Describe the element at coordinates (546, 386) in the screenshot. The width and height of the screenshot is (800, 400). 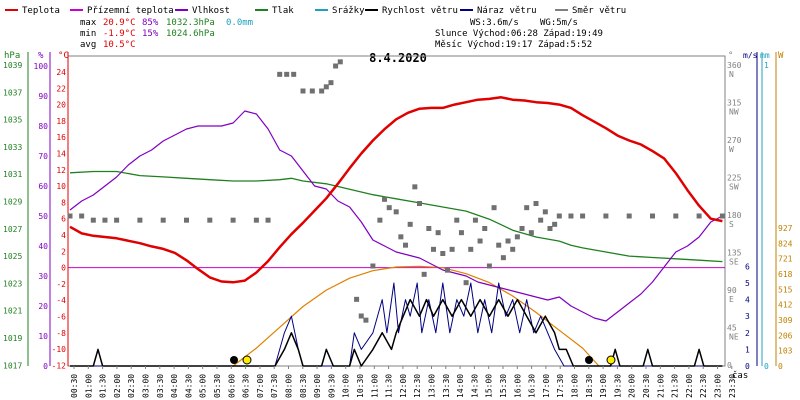
I see `x-tick-label: 17:00` at that location.